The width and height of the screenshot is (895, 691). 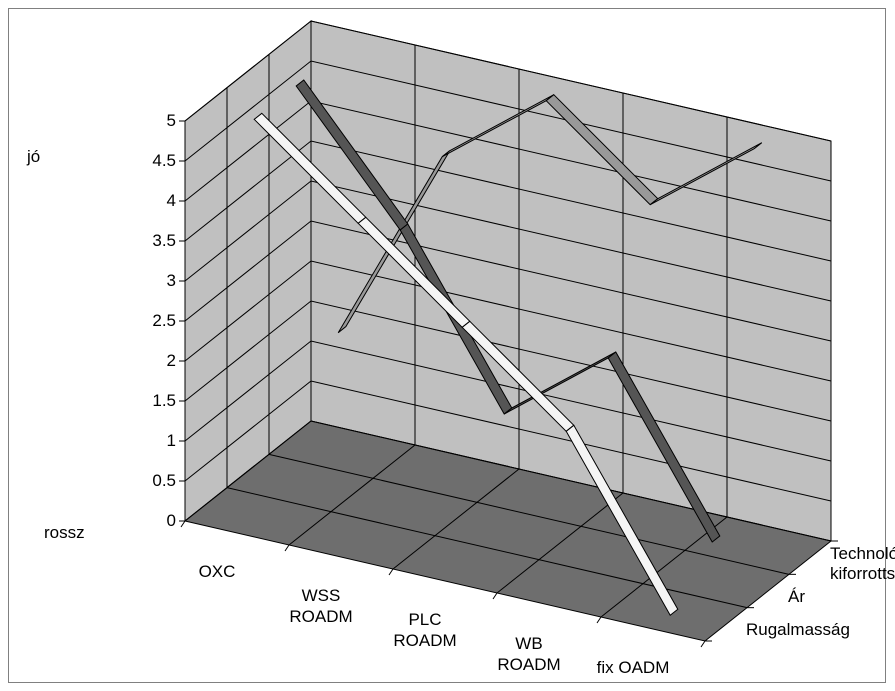 I want to click on y-tick-label: 0, so click(x=171, y=520).